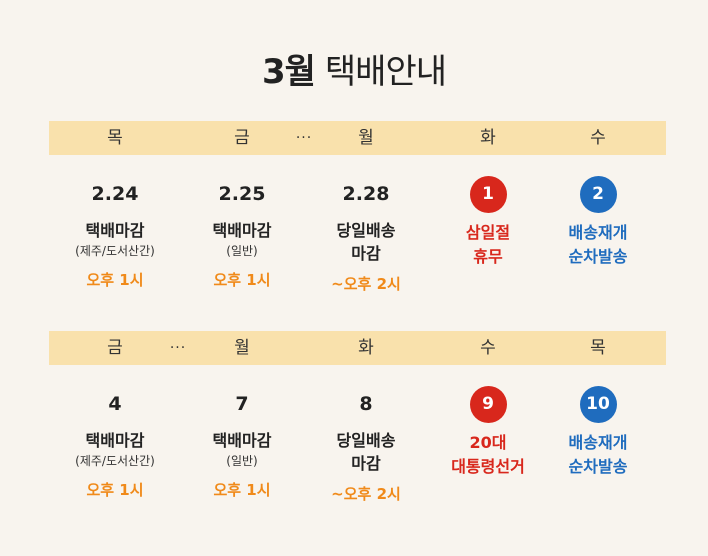  I want to click on date-badge: 2, so click(598, 194).